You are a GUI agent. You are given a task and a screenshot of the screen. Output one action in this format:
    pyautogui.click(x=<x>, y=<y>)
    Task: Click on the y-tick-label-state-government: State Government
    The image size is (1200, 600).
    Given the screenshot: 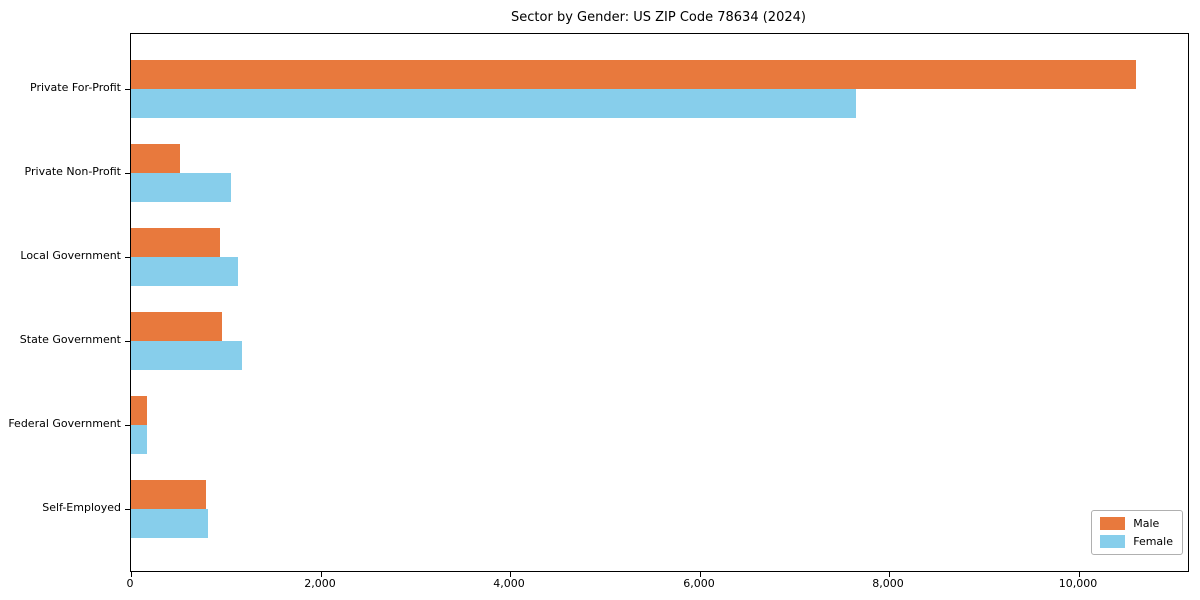 What is the action you would take?
    pyautogui.click(x=70, y=339)
    